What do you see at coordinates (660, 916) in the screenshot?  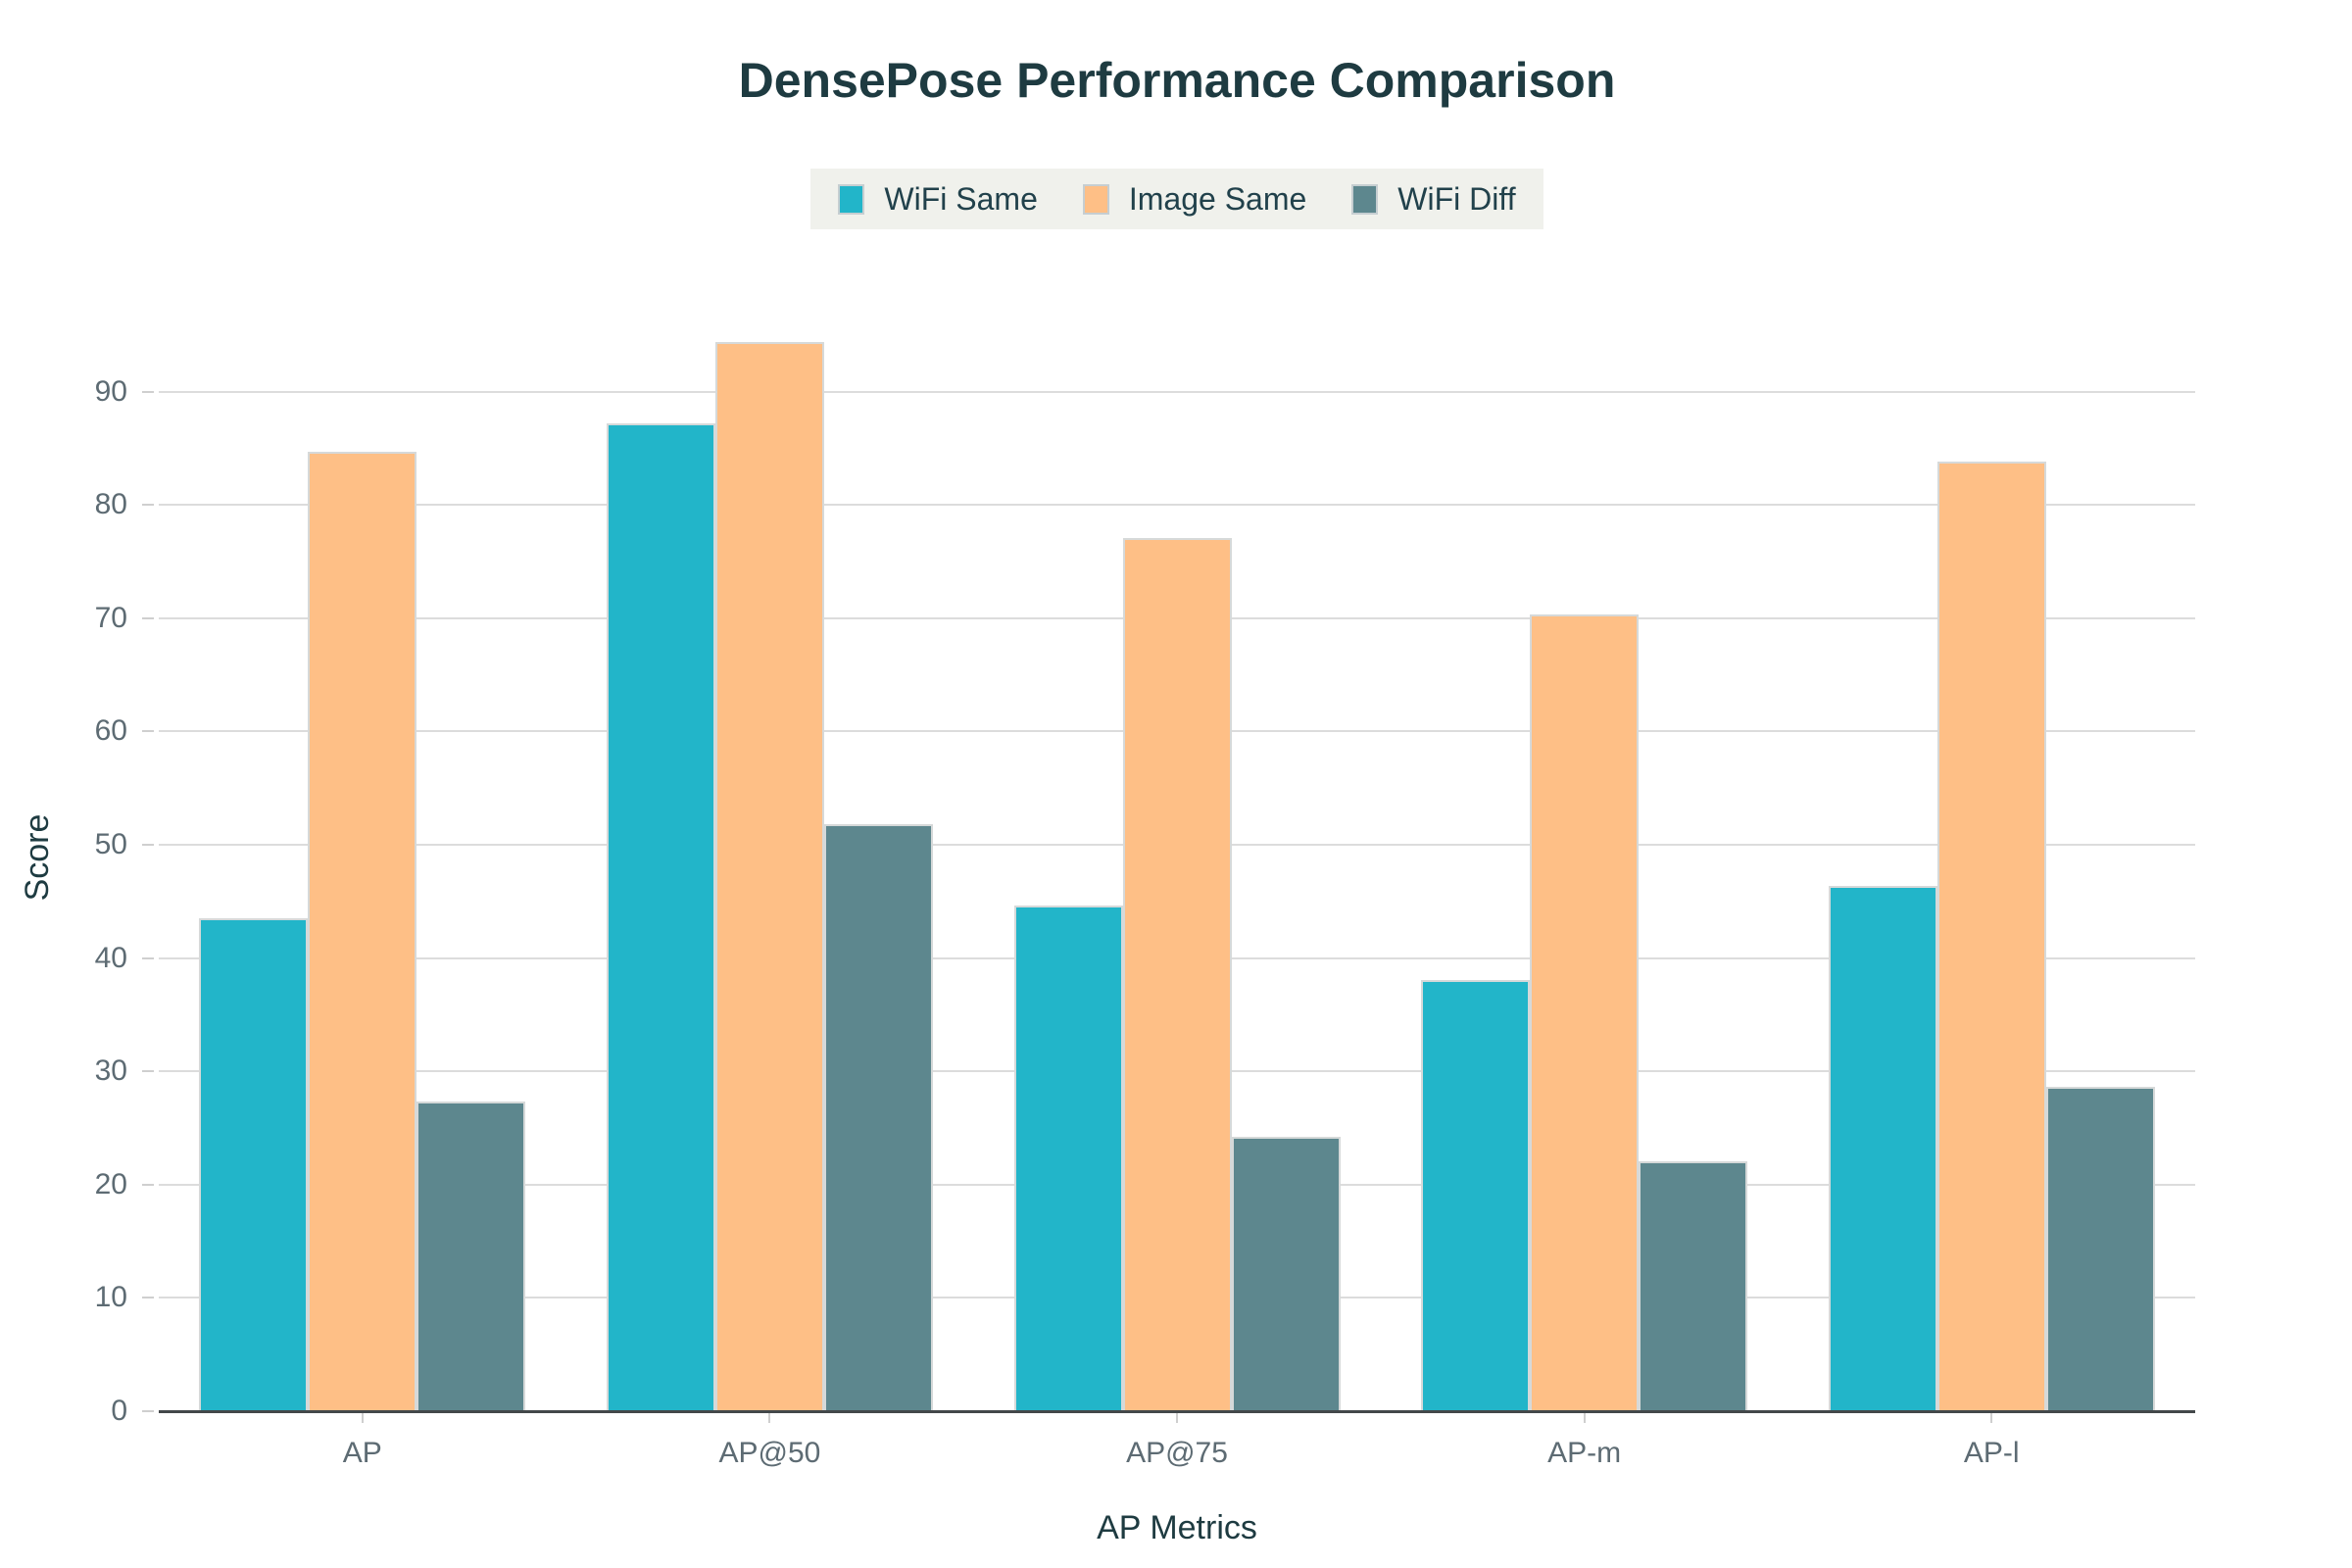 I see `bar-wifi-same-ap@50` at bounding box center [660, 916].